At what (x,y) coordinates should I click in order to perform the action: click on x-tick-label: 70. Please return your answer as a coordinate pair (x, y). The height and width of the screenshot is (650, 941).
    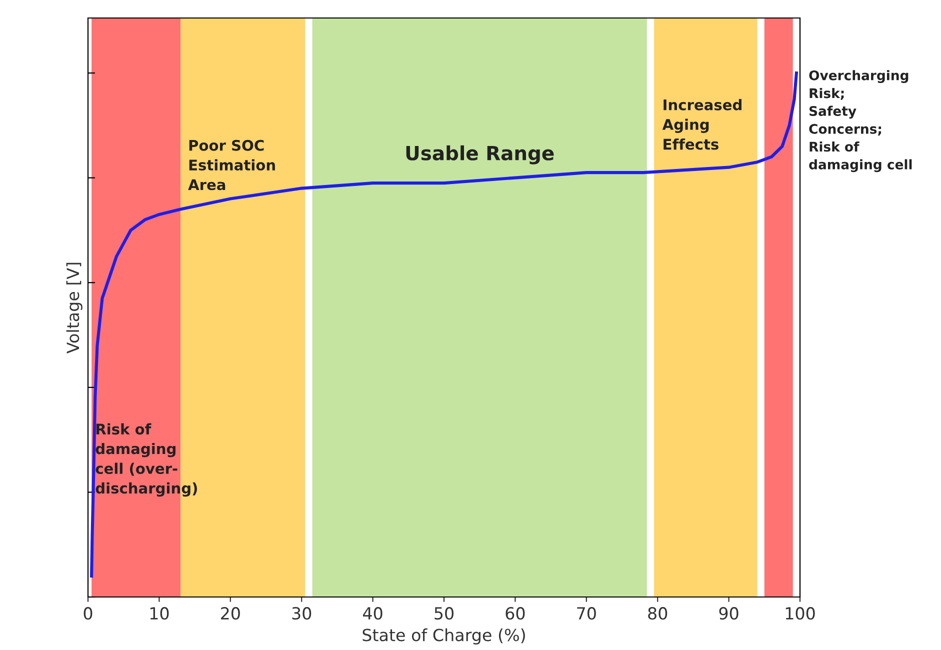
    Looking at the image, I should click on (586, 613).